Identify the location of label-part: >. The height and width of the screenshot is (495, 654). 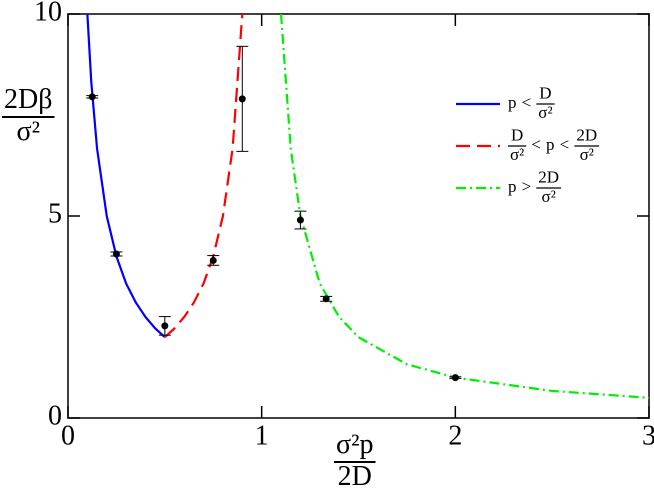
(527, 186).